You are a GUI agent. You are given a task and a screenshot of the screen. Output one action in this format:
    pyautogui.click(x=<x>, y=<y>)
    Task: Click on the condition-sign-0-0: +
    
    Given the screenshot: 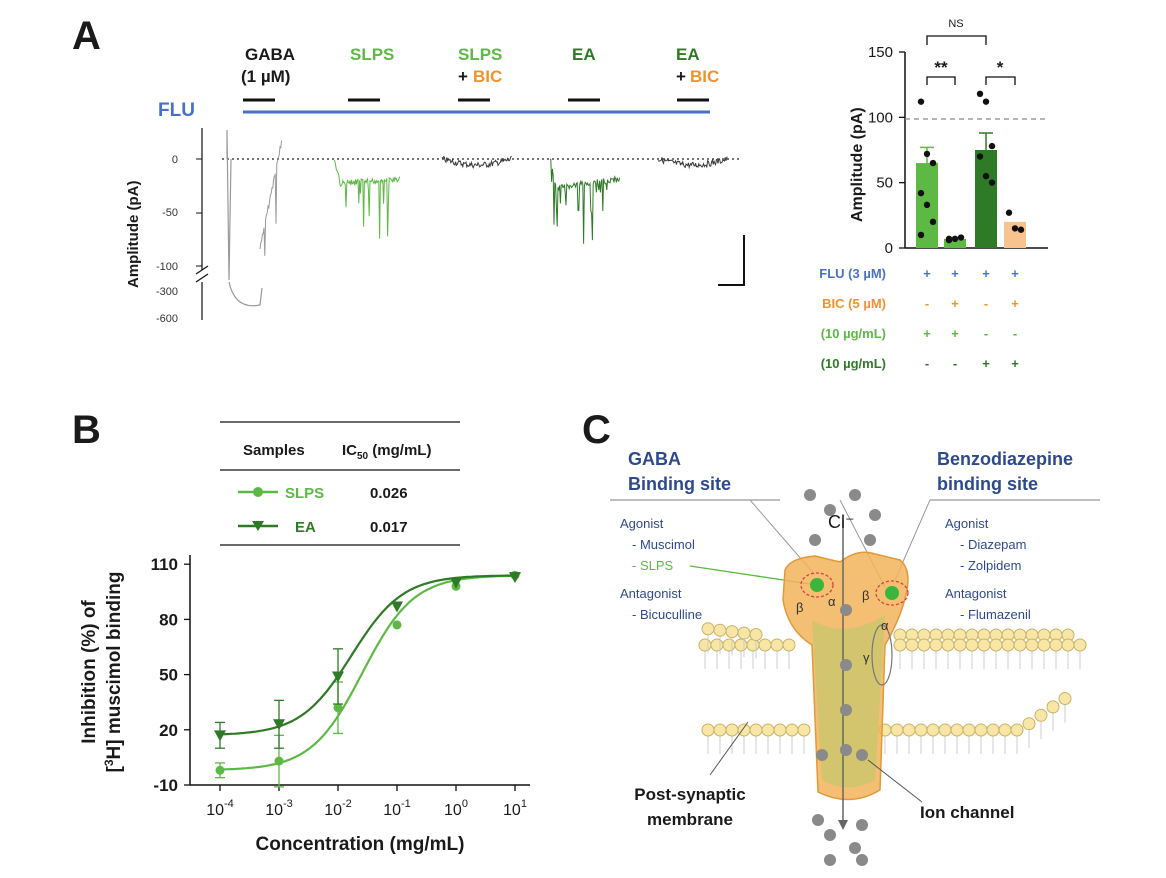 What is the action you would take?
    pyautogui.click(x=927, y=273)
    